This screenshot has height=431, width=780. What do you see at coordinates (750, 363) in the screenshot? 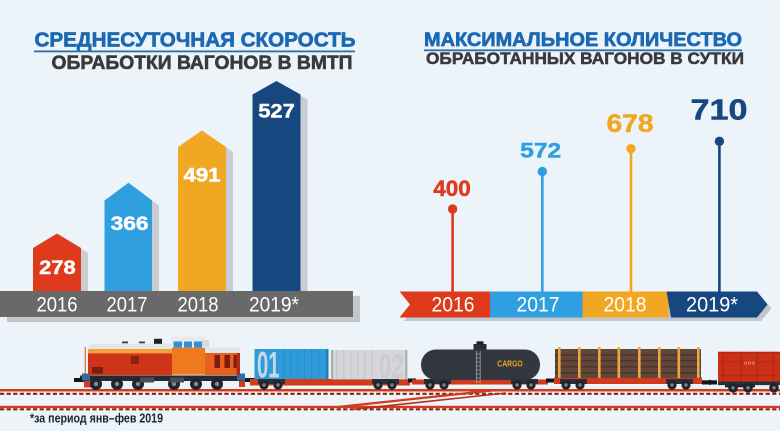
I see `svg-text: OOO` at bounding box center [750, 363].